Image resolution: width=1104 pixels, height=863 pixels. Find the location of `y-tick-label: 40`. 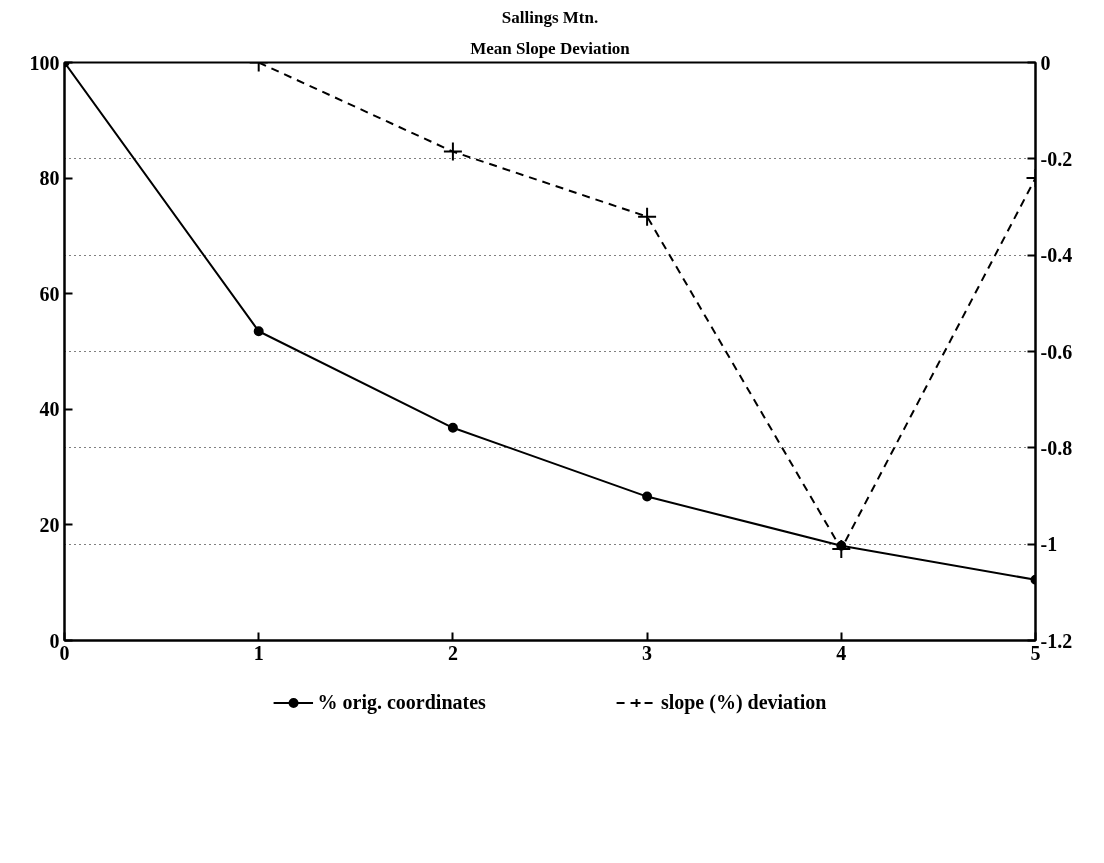

y-tick-label: 40 is located at coordinates (49, 409).